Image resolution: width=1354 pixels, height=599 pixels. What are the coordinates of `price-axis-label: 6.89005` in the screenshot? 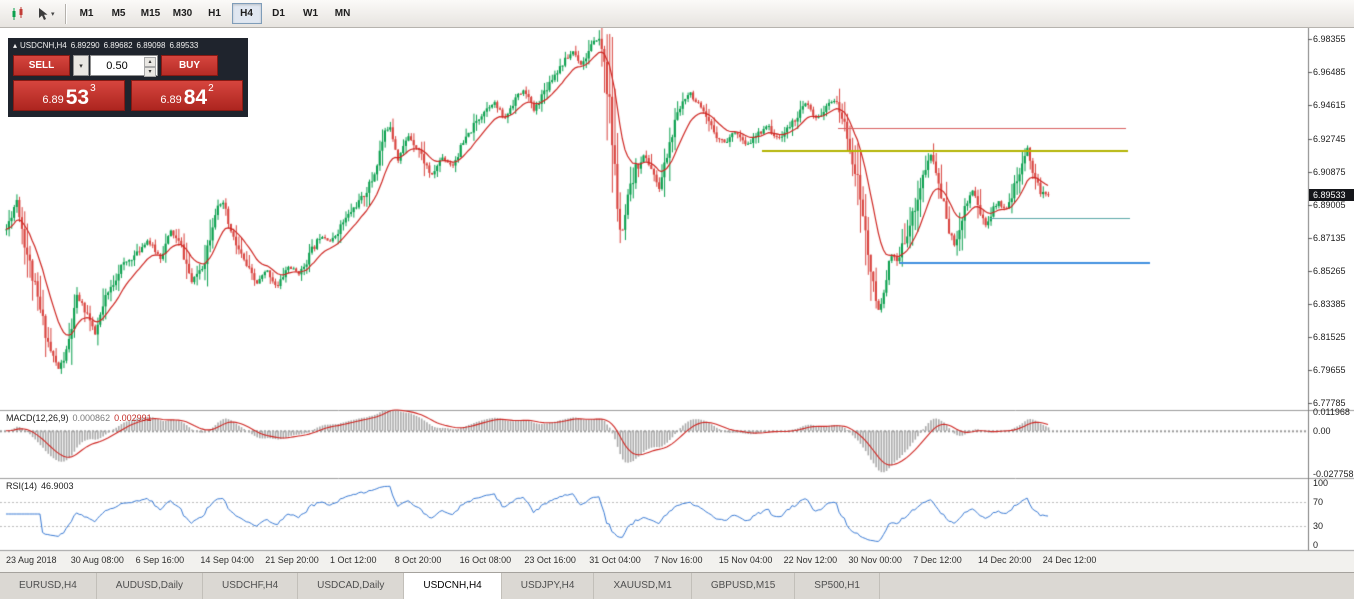 It's located at (1329, 204).